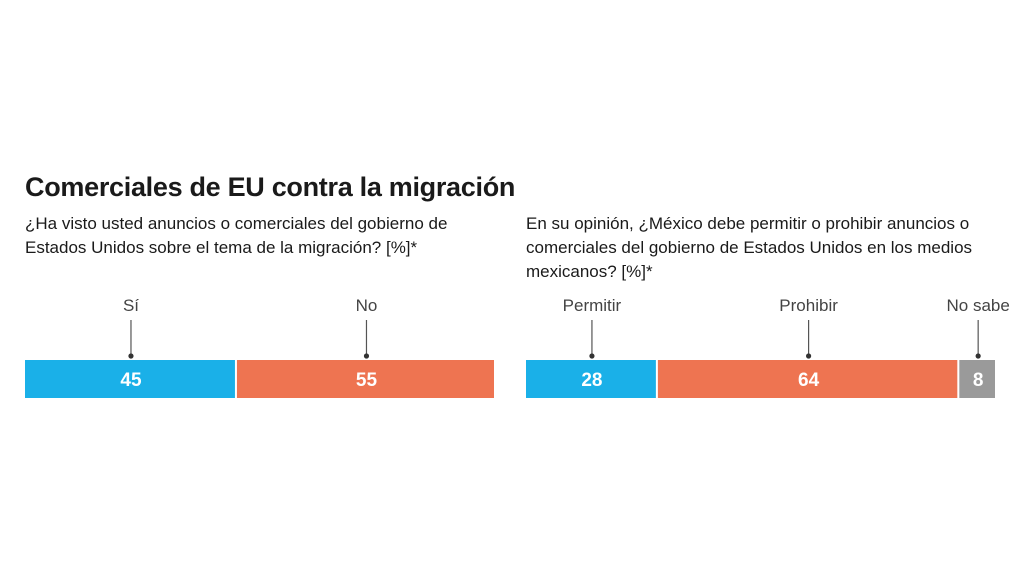 This screenshot has width=1024, height=574. I want to click on stacked-bar-chart-1: 45 Sí 55 No, so click(260, 346).